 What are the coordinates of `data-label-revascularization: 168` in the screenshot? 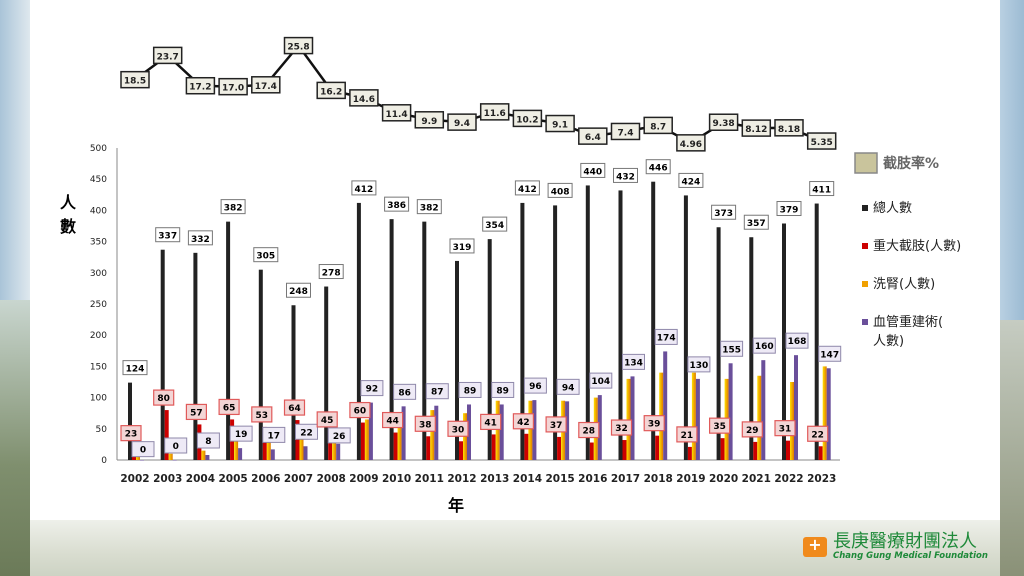 It's located at (797, 342).